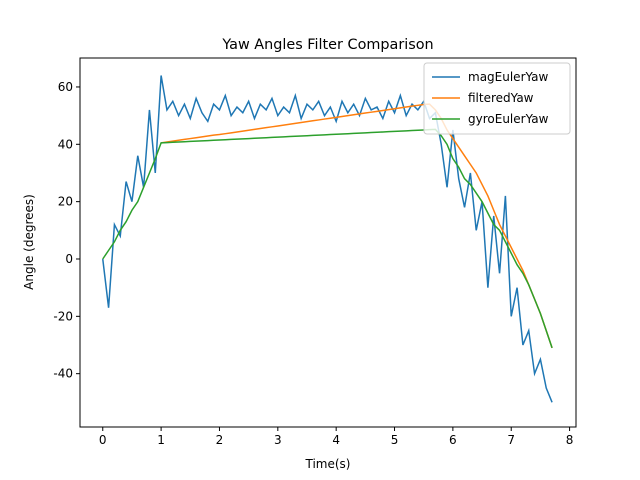 The image size is (640, 480). Describe the element at coordinates (278, 440) in the screenshot. I see `x-tick-label: 3` at that location.